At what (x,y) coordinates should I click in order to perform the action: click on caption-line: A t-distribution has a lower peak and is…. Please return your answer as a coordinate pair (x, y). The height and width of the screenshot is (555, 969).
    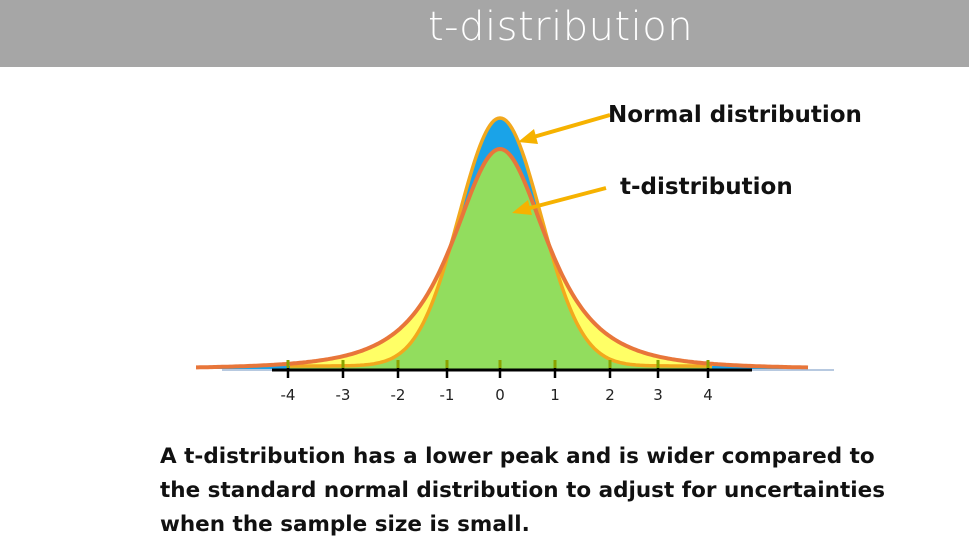
    Looking at the image, I should click on (517, 456).